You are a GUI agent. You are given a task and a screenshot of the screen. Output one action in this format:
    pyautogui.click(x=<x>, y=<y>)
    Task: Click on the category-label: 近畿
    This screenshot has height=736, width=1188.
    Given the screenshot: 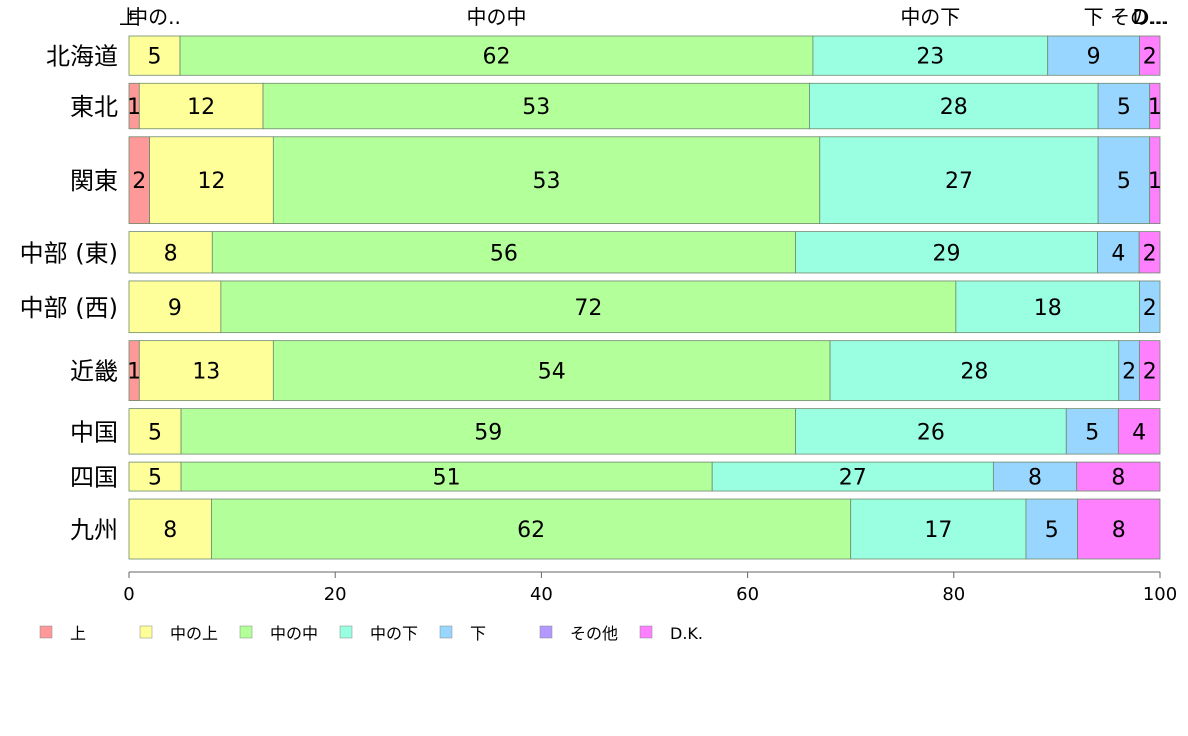 What is the action you would take?
    pyautogui.click(x=94, y=372)
    